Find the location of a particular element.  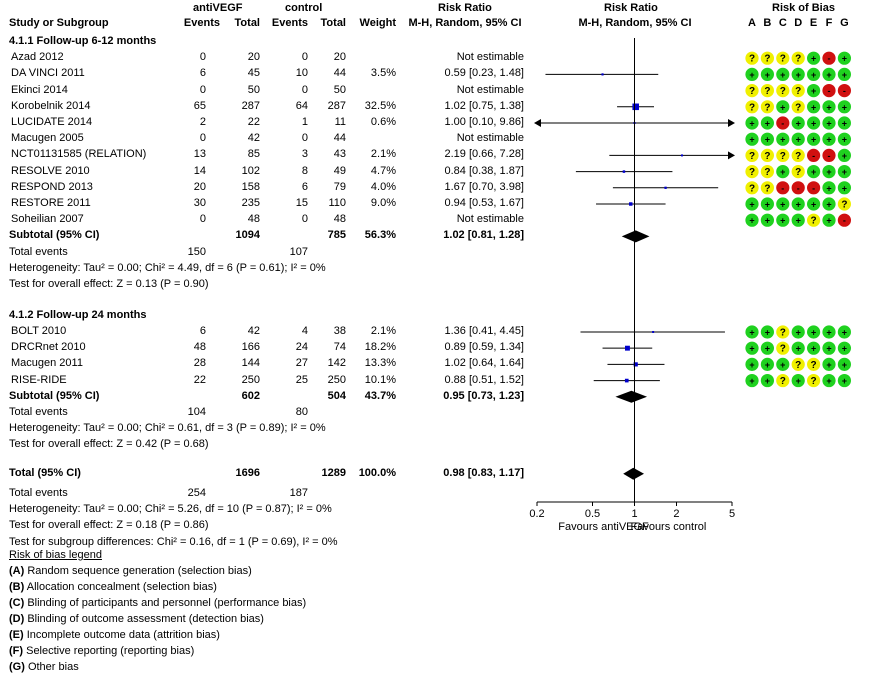

legend-item-text: Allocation concealment (selection bias) is located at coordinates (120, 587).